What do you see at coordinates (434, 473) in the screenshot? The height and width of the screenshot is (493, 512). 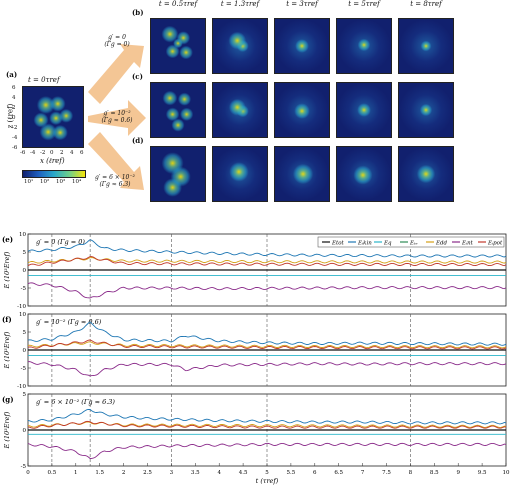 I see `chart-xtick: 8.5` at bounding box center [434, 473].